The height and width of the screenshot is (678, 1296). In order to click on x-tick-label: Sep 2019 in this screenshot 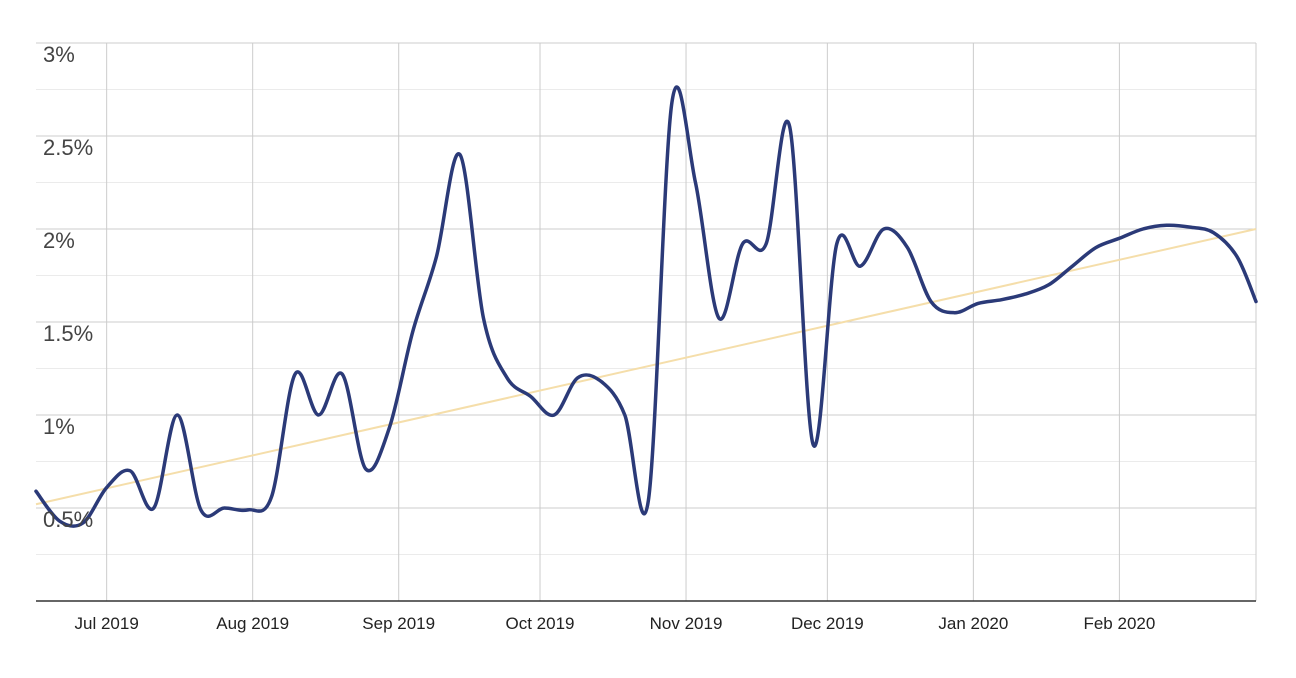, I will do `click(398, 623)`.